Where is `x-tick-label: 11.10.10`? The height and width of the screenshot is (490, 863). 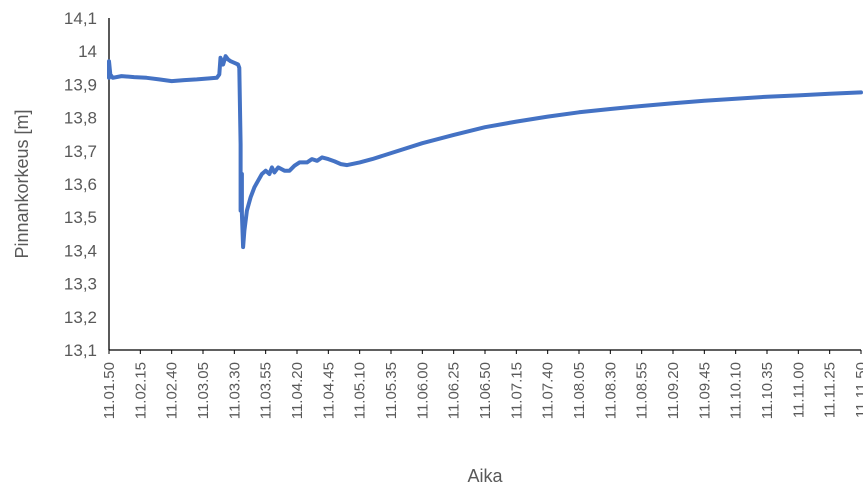
x-tick-label: 11.10.10 is located at coordinates (736, 390).